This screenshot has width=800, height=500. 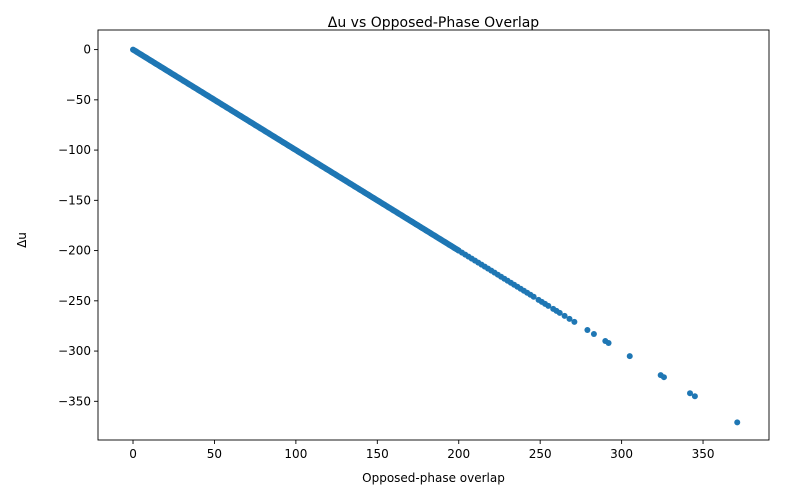 I want to click on x-tick-label: 50, so click(x=214, y=454).